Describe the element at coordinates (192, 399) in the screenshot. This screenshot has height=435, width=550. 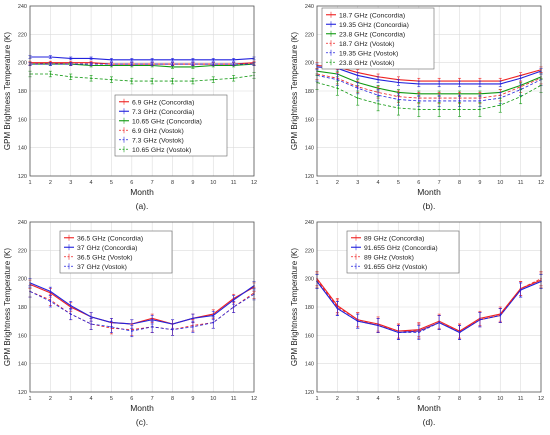
I see `x-tick-label: 9` at that location.